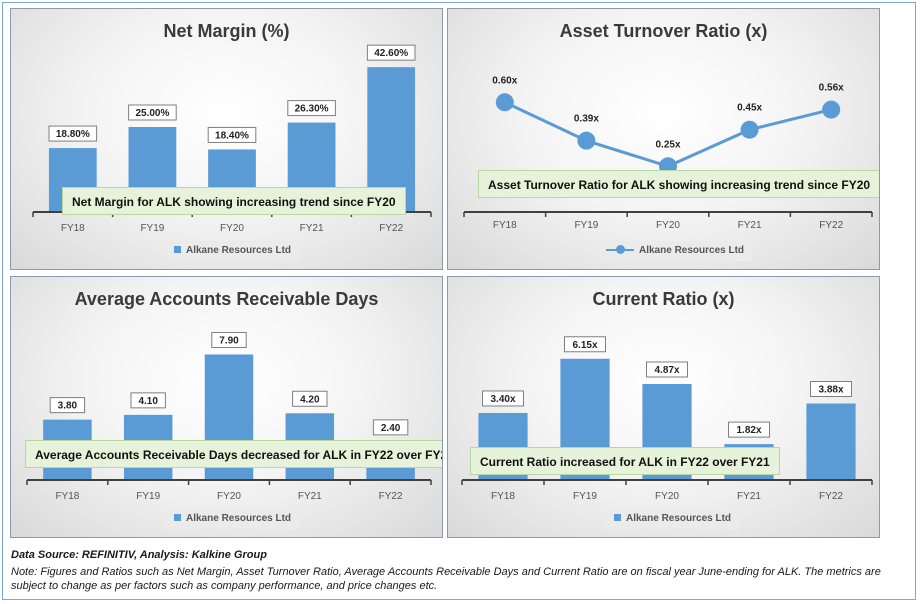  I want to click on data-label: 7.90, so click(229, 340).